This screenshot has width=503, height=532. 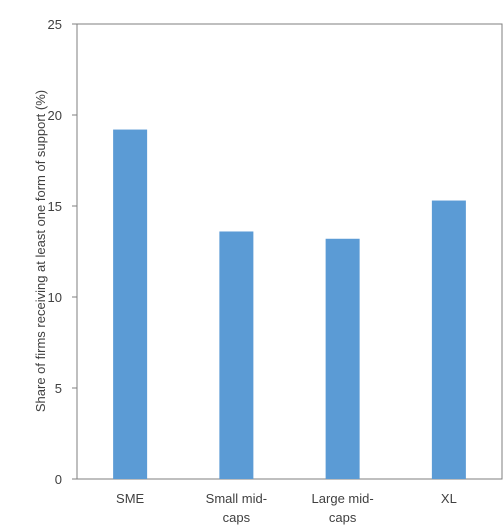 I want to click on y-tick-label: 25, so click(x=55, y=24).